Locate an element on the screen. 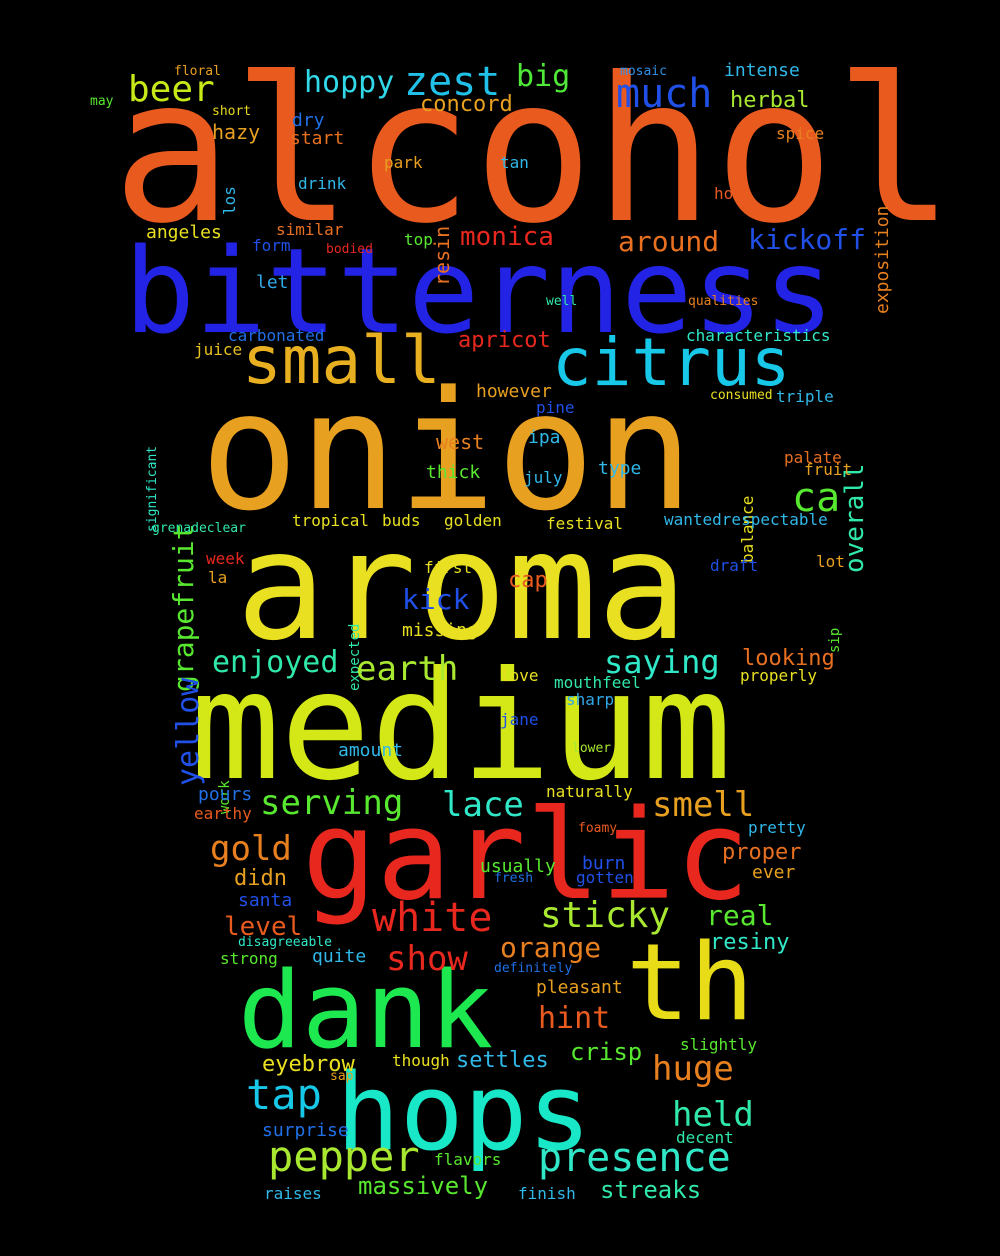  word-fruit: fruit is located at coordinates (828, 469).